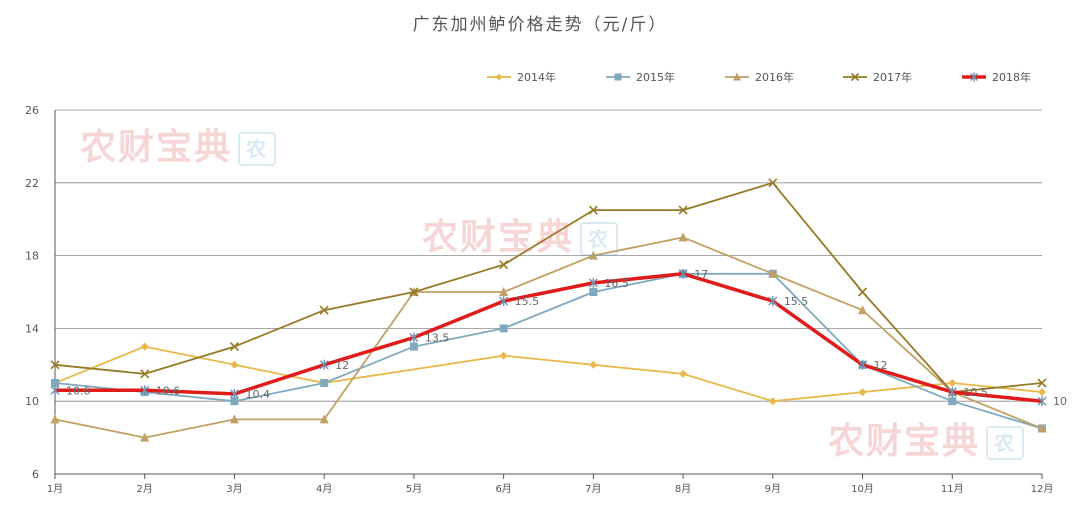  I want to click on x-tick-label: 1月, so click(55, 489).